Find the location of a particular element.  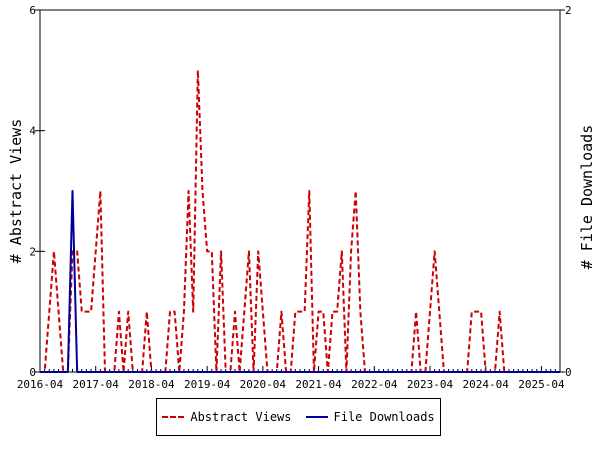

y-axis-right-title: # File Downloads is located at coordinates (587, 197).